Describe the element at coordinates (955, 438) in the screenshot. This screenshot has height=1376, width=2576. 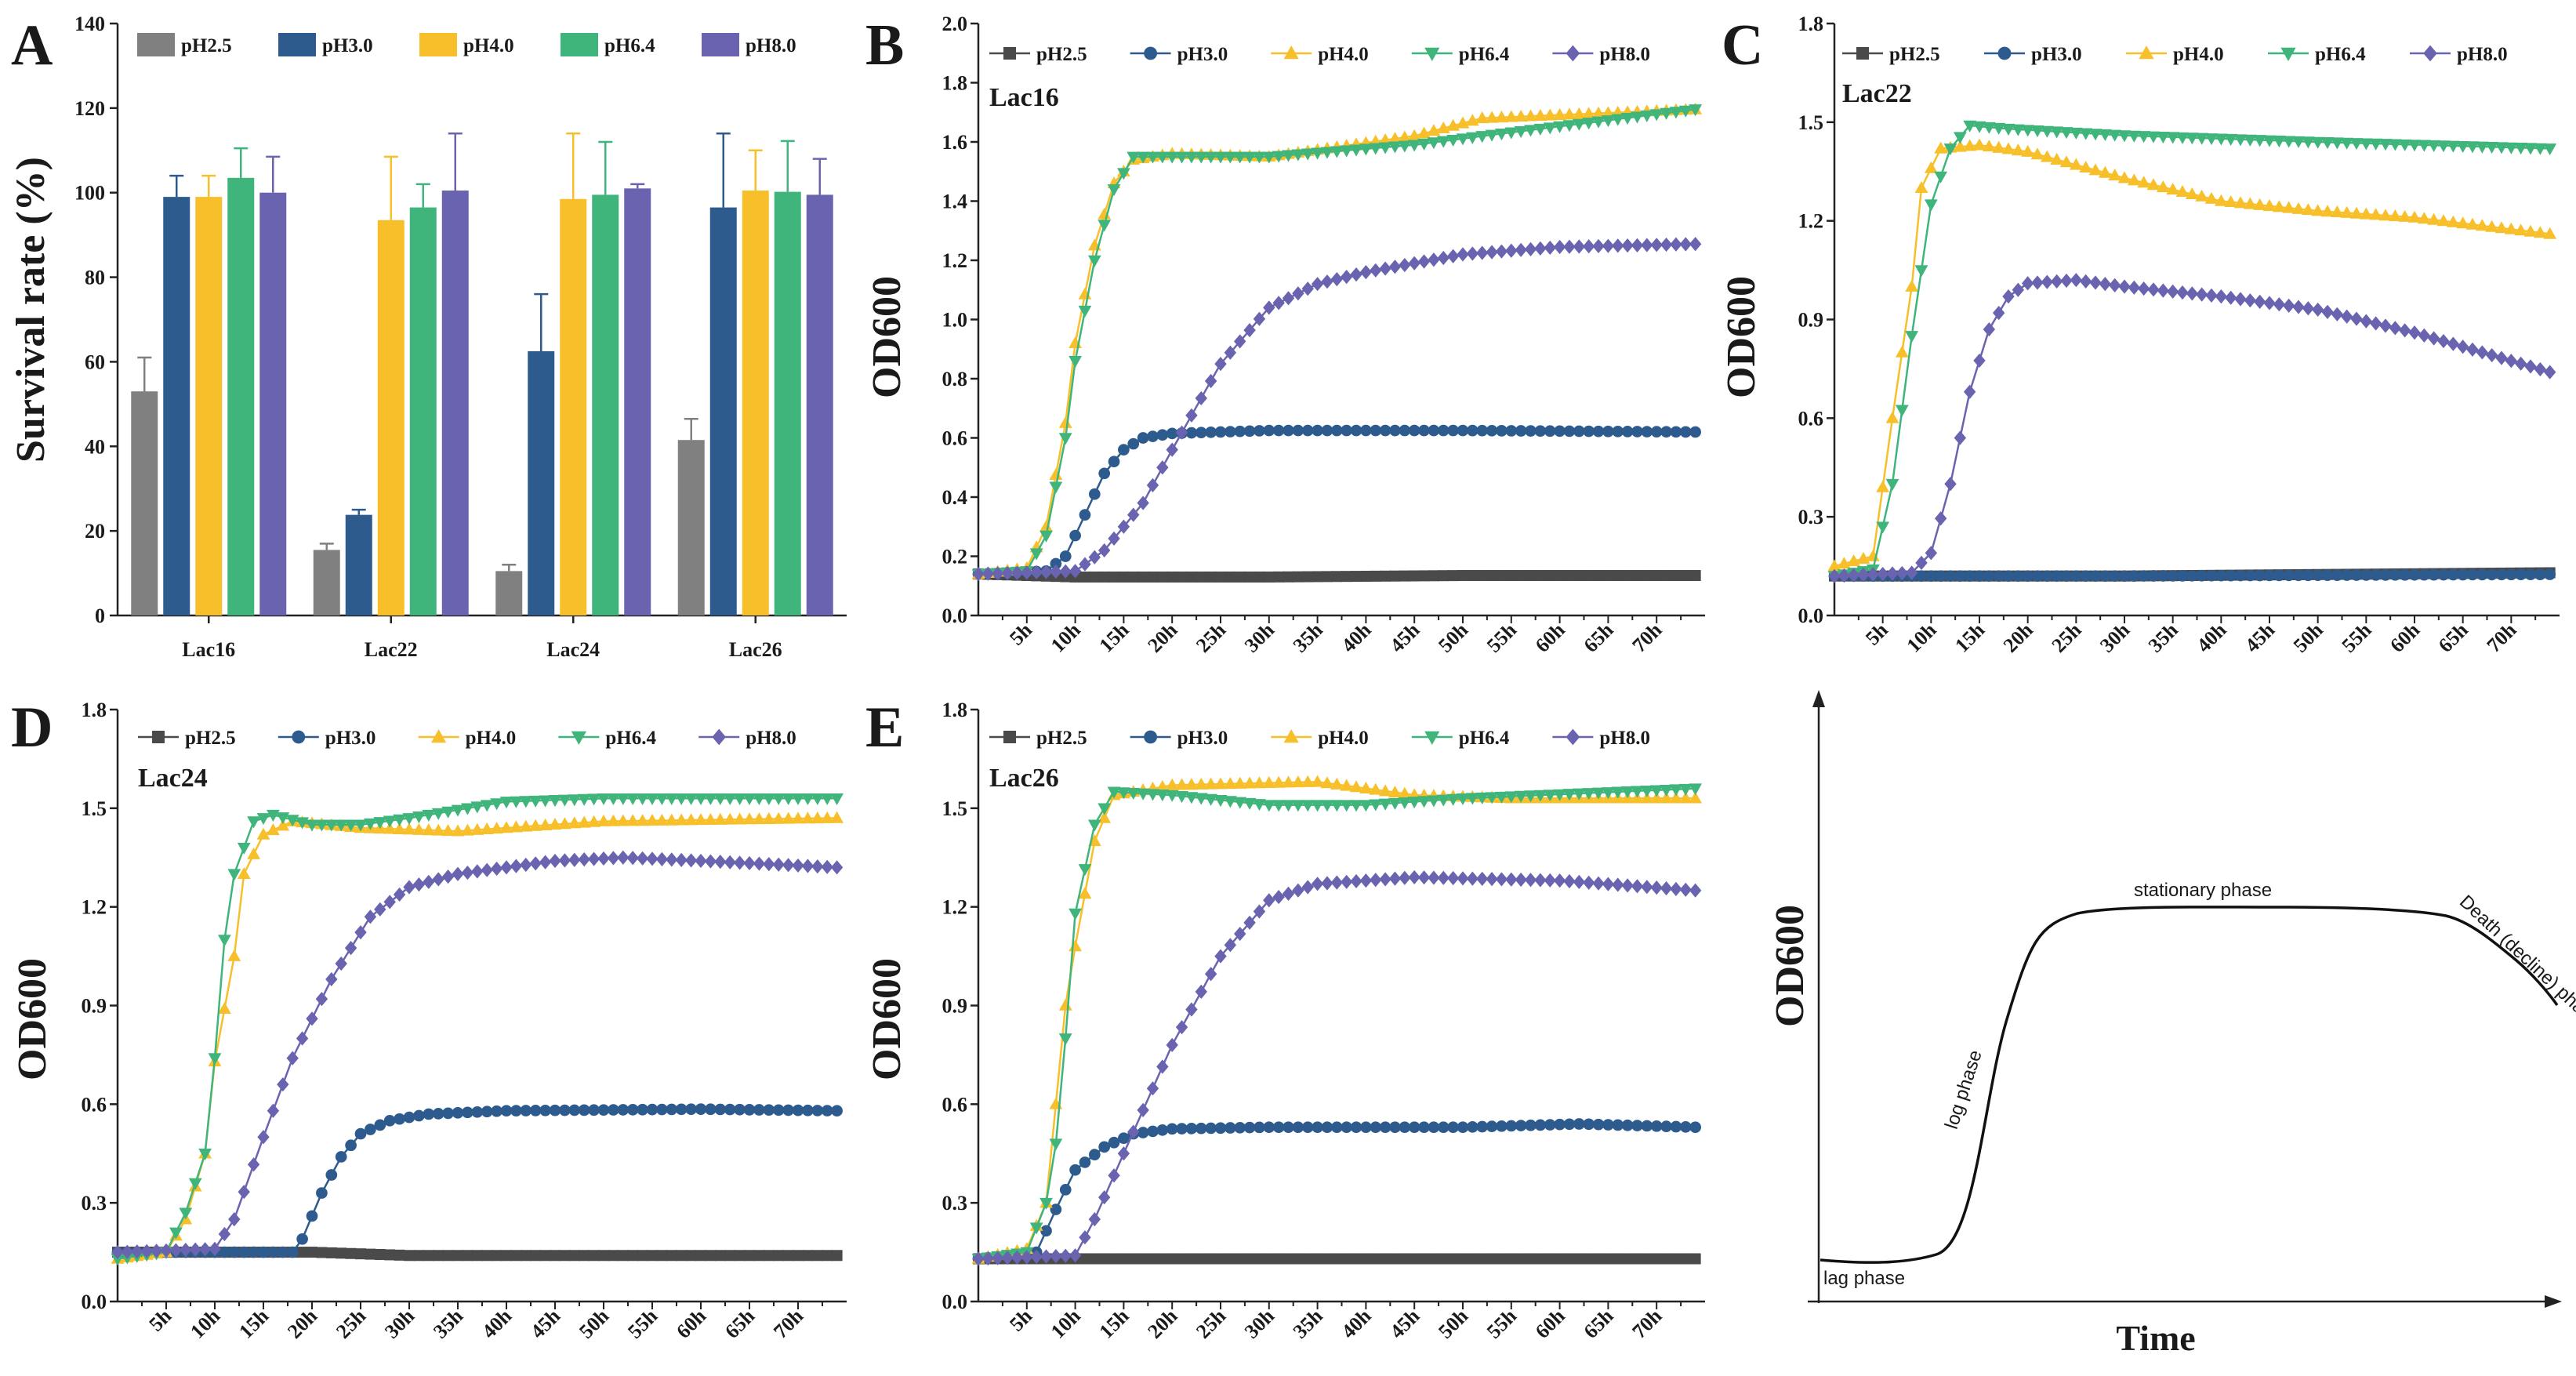
I see `panel-b-ytick-label: 0.6` at that location.